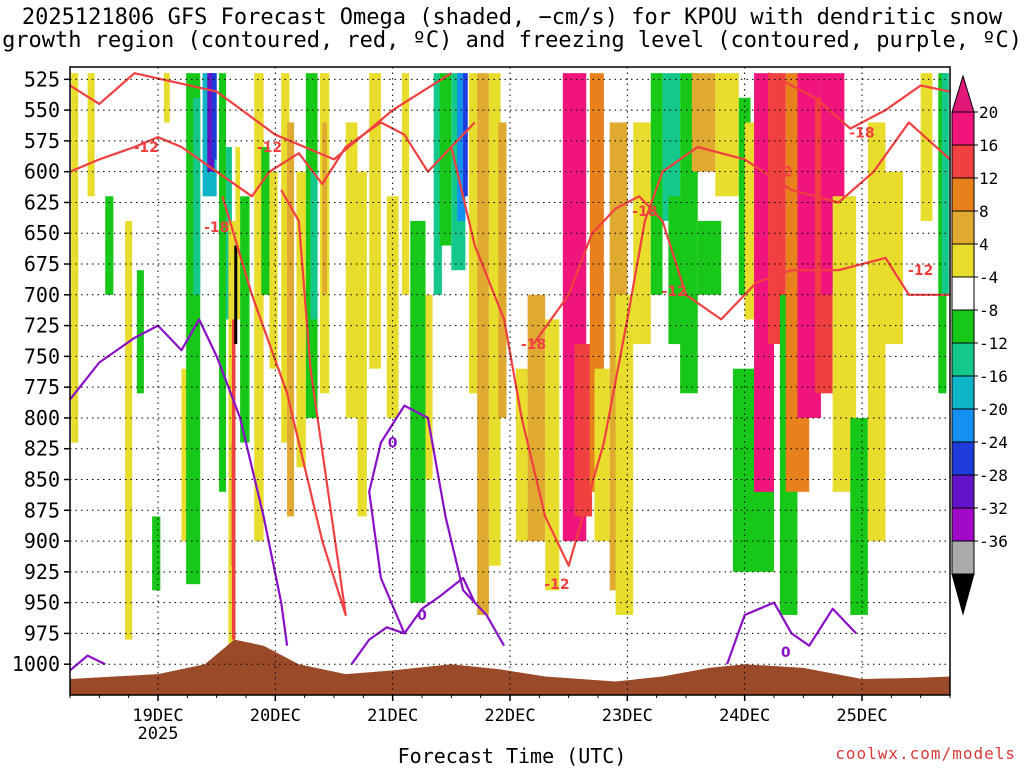  Describe the element at coordinates (392, 716) in the screenshot. I see `x-tick-label: 21DEC` at that location.